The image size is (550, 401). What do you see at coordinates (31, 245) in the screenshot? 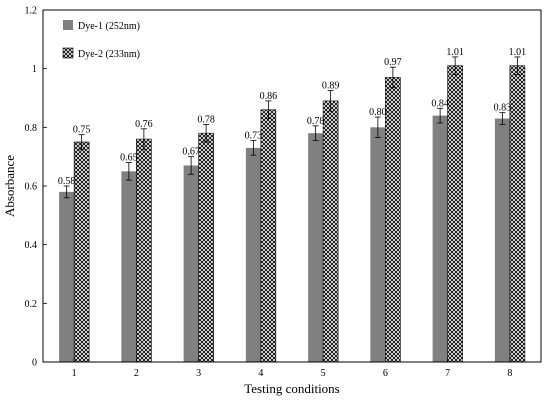
I see `y-tick-label-0.4: 0.4` at bounding box center [31, 245].